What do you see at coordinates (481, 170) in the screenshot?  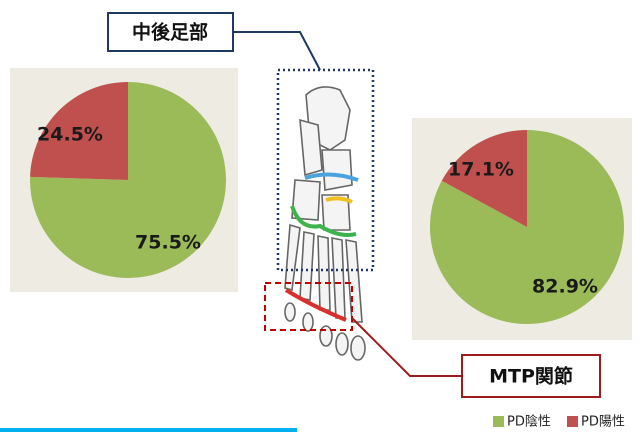 I see `value-label: 17.1%` at bounding box center [481, 170].